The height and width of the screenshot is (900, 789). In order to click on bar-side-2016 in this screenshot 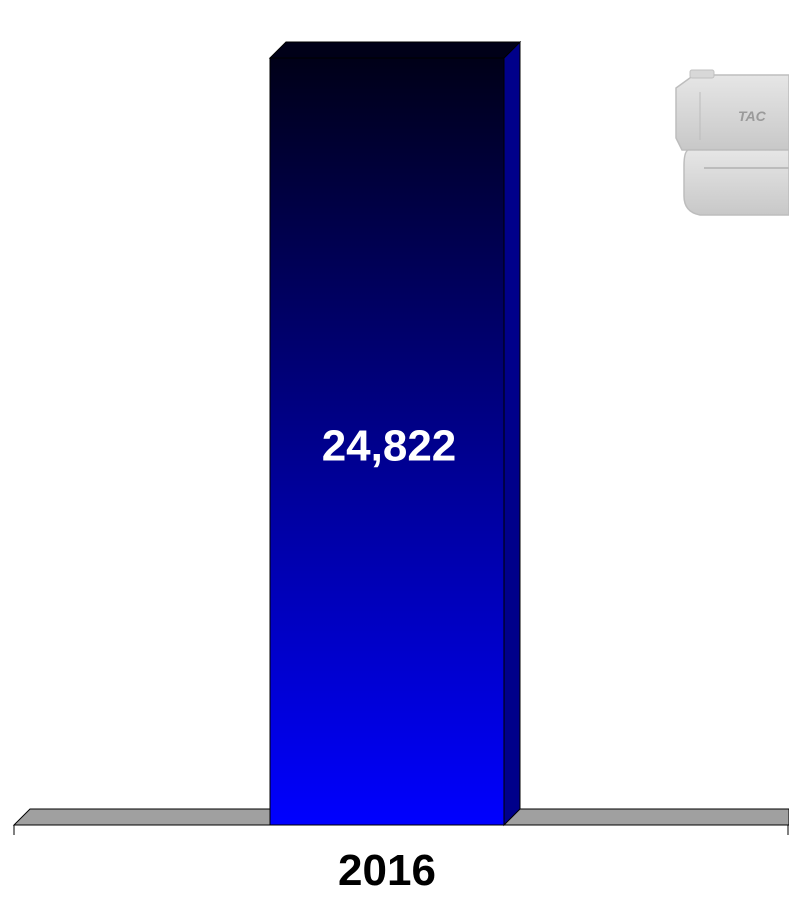, I will do `click(512, 433)`.